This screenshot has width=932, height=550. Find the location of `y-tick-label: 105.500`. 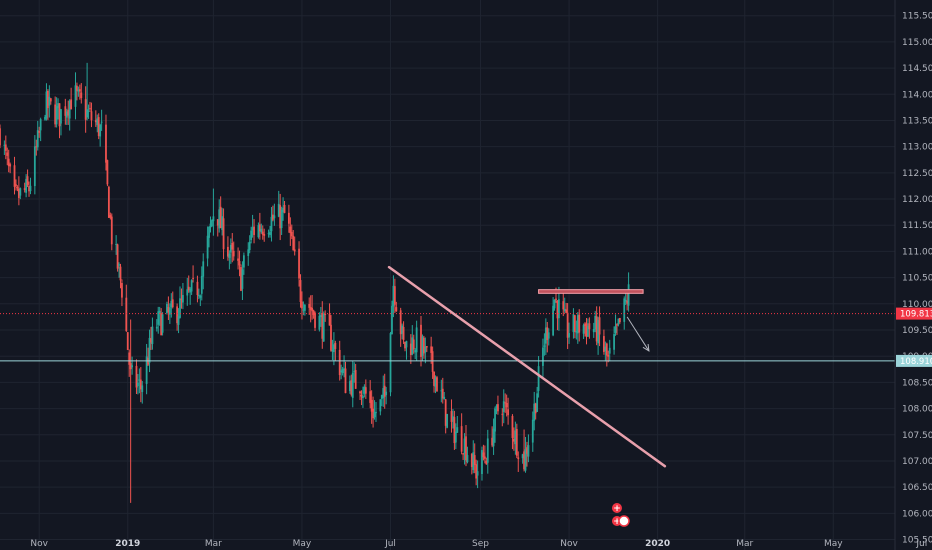

y-tick-label: 105.500 is located at coordinates (917, 541).